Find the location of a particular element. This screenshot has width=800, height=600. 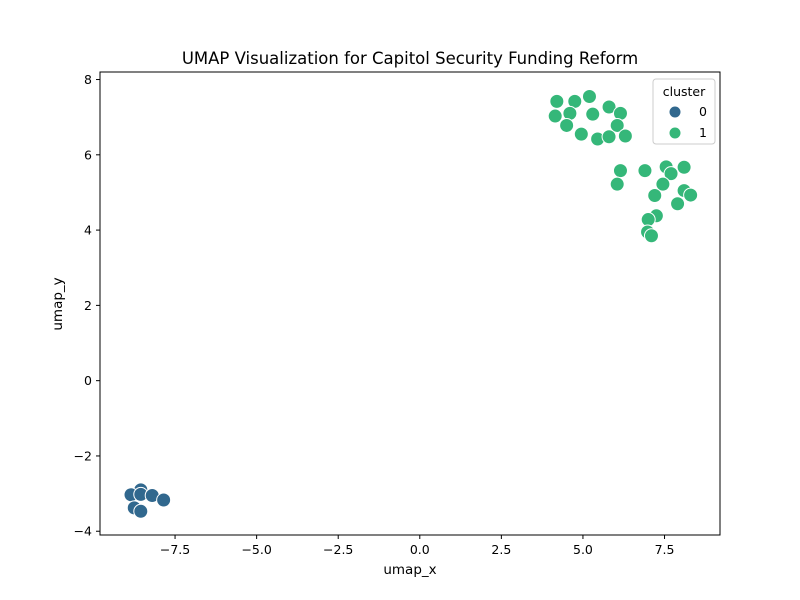

y-tick-label: −2 is located at coordinates (83, 455).